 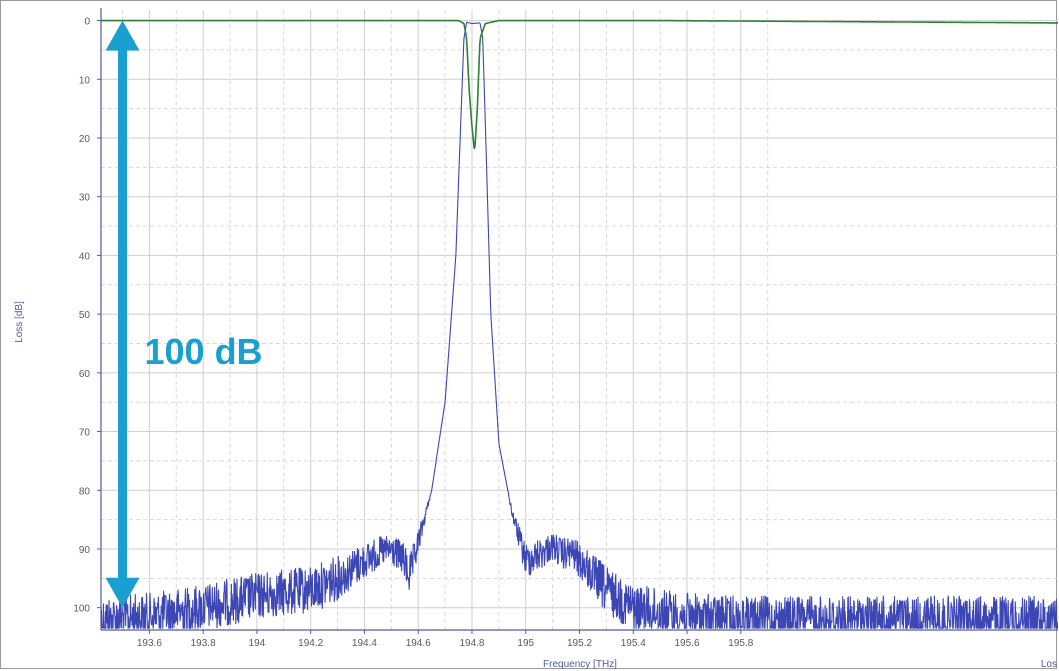 I want to click on right-axis-title: Los, so click(x=1049, y=664).